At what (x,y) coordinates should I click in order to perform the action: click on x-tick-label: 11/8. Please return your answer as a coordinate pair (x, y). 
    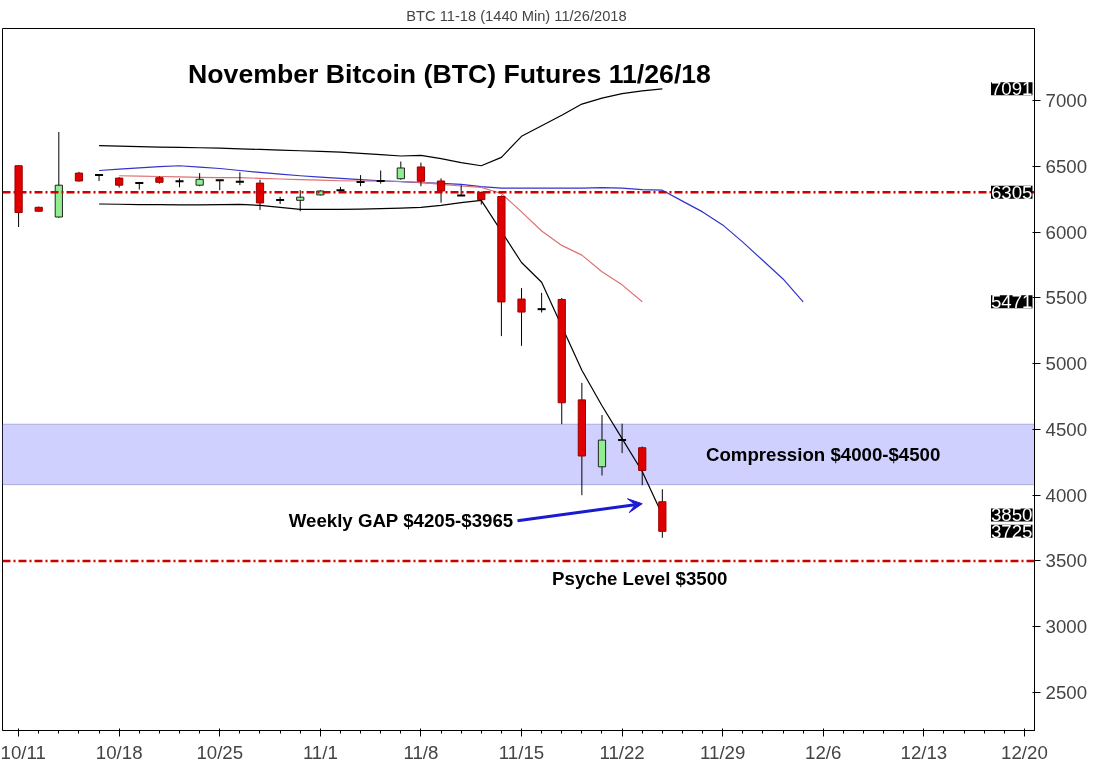
    Looking at the image, I should click on (421, 752).